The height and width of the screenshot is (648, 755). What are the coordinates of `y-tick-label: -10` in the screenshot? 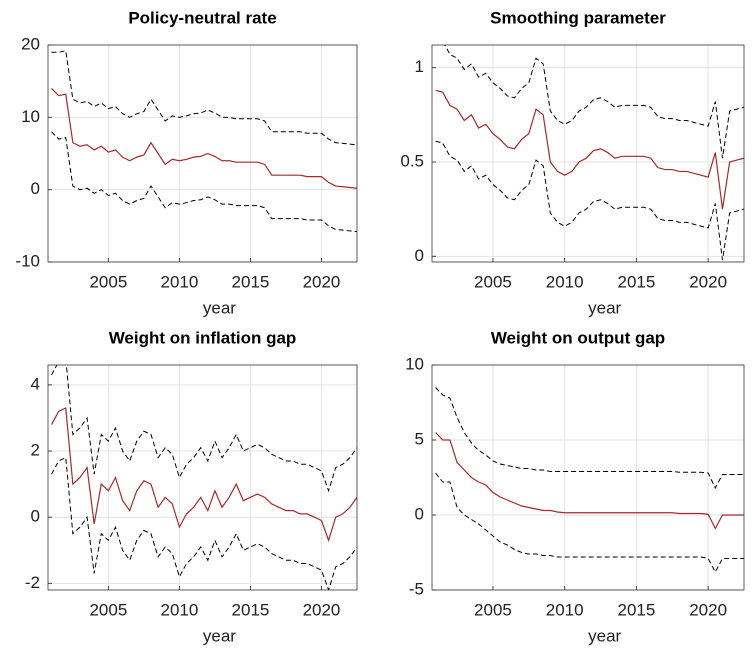 It's located at (27, 260).